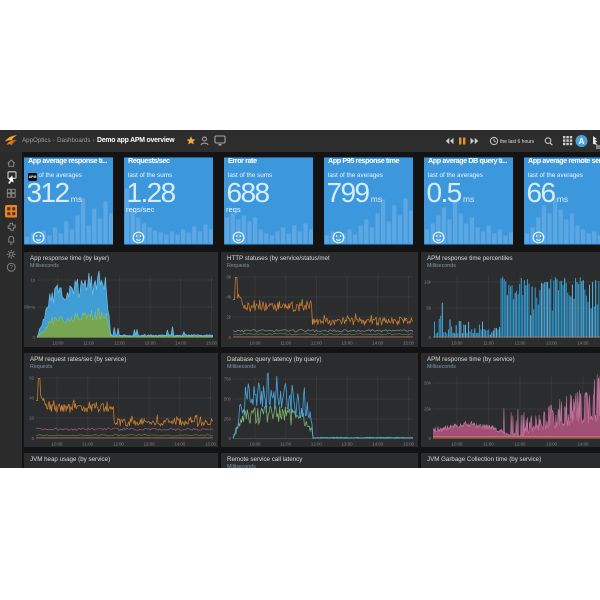  I want to click on svg-text: 25k, so click(428, 408).